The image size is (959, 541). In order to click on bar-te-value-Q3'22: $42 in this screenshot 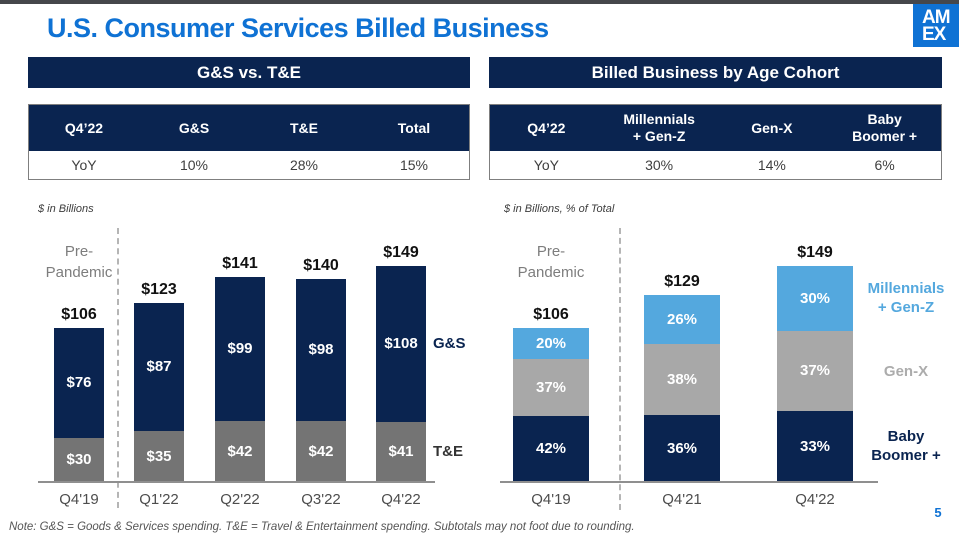, I will do `click(321, 451)`.